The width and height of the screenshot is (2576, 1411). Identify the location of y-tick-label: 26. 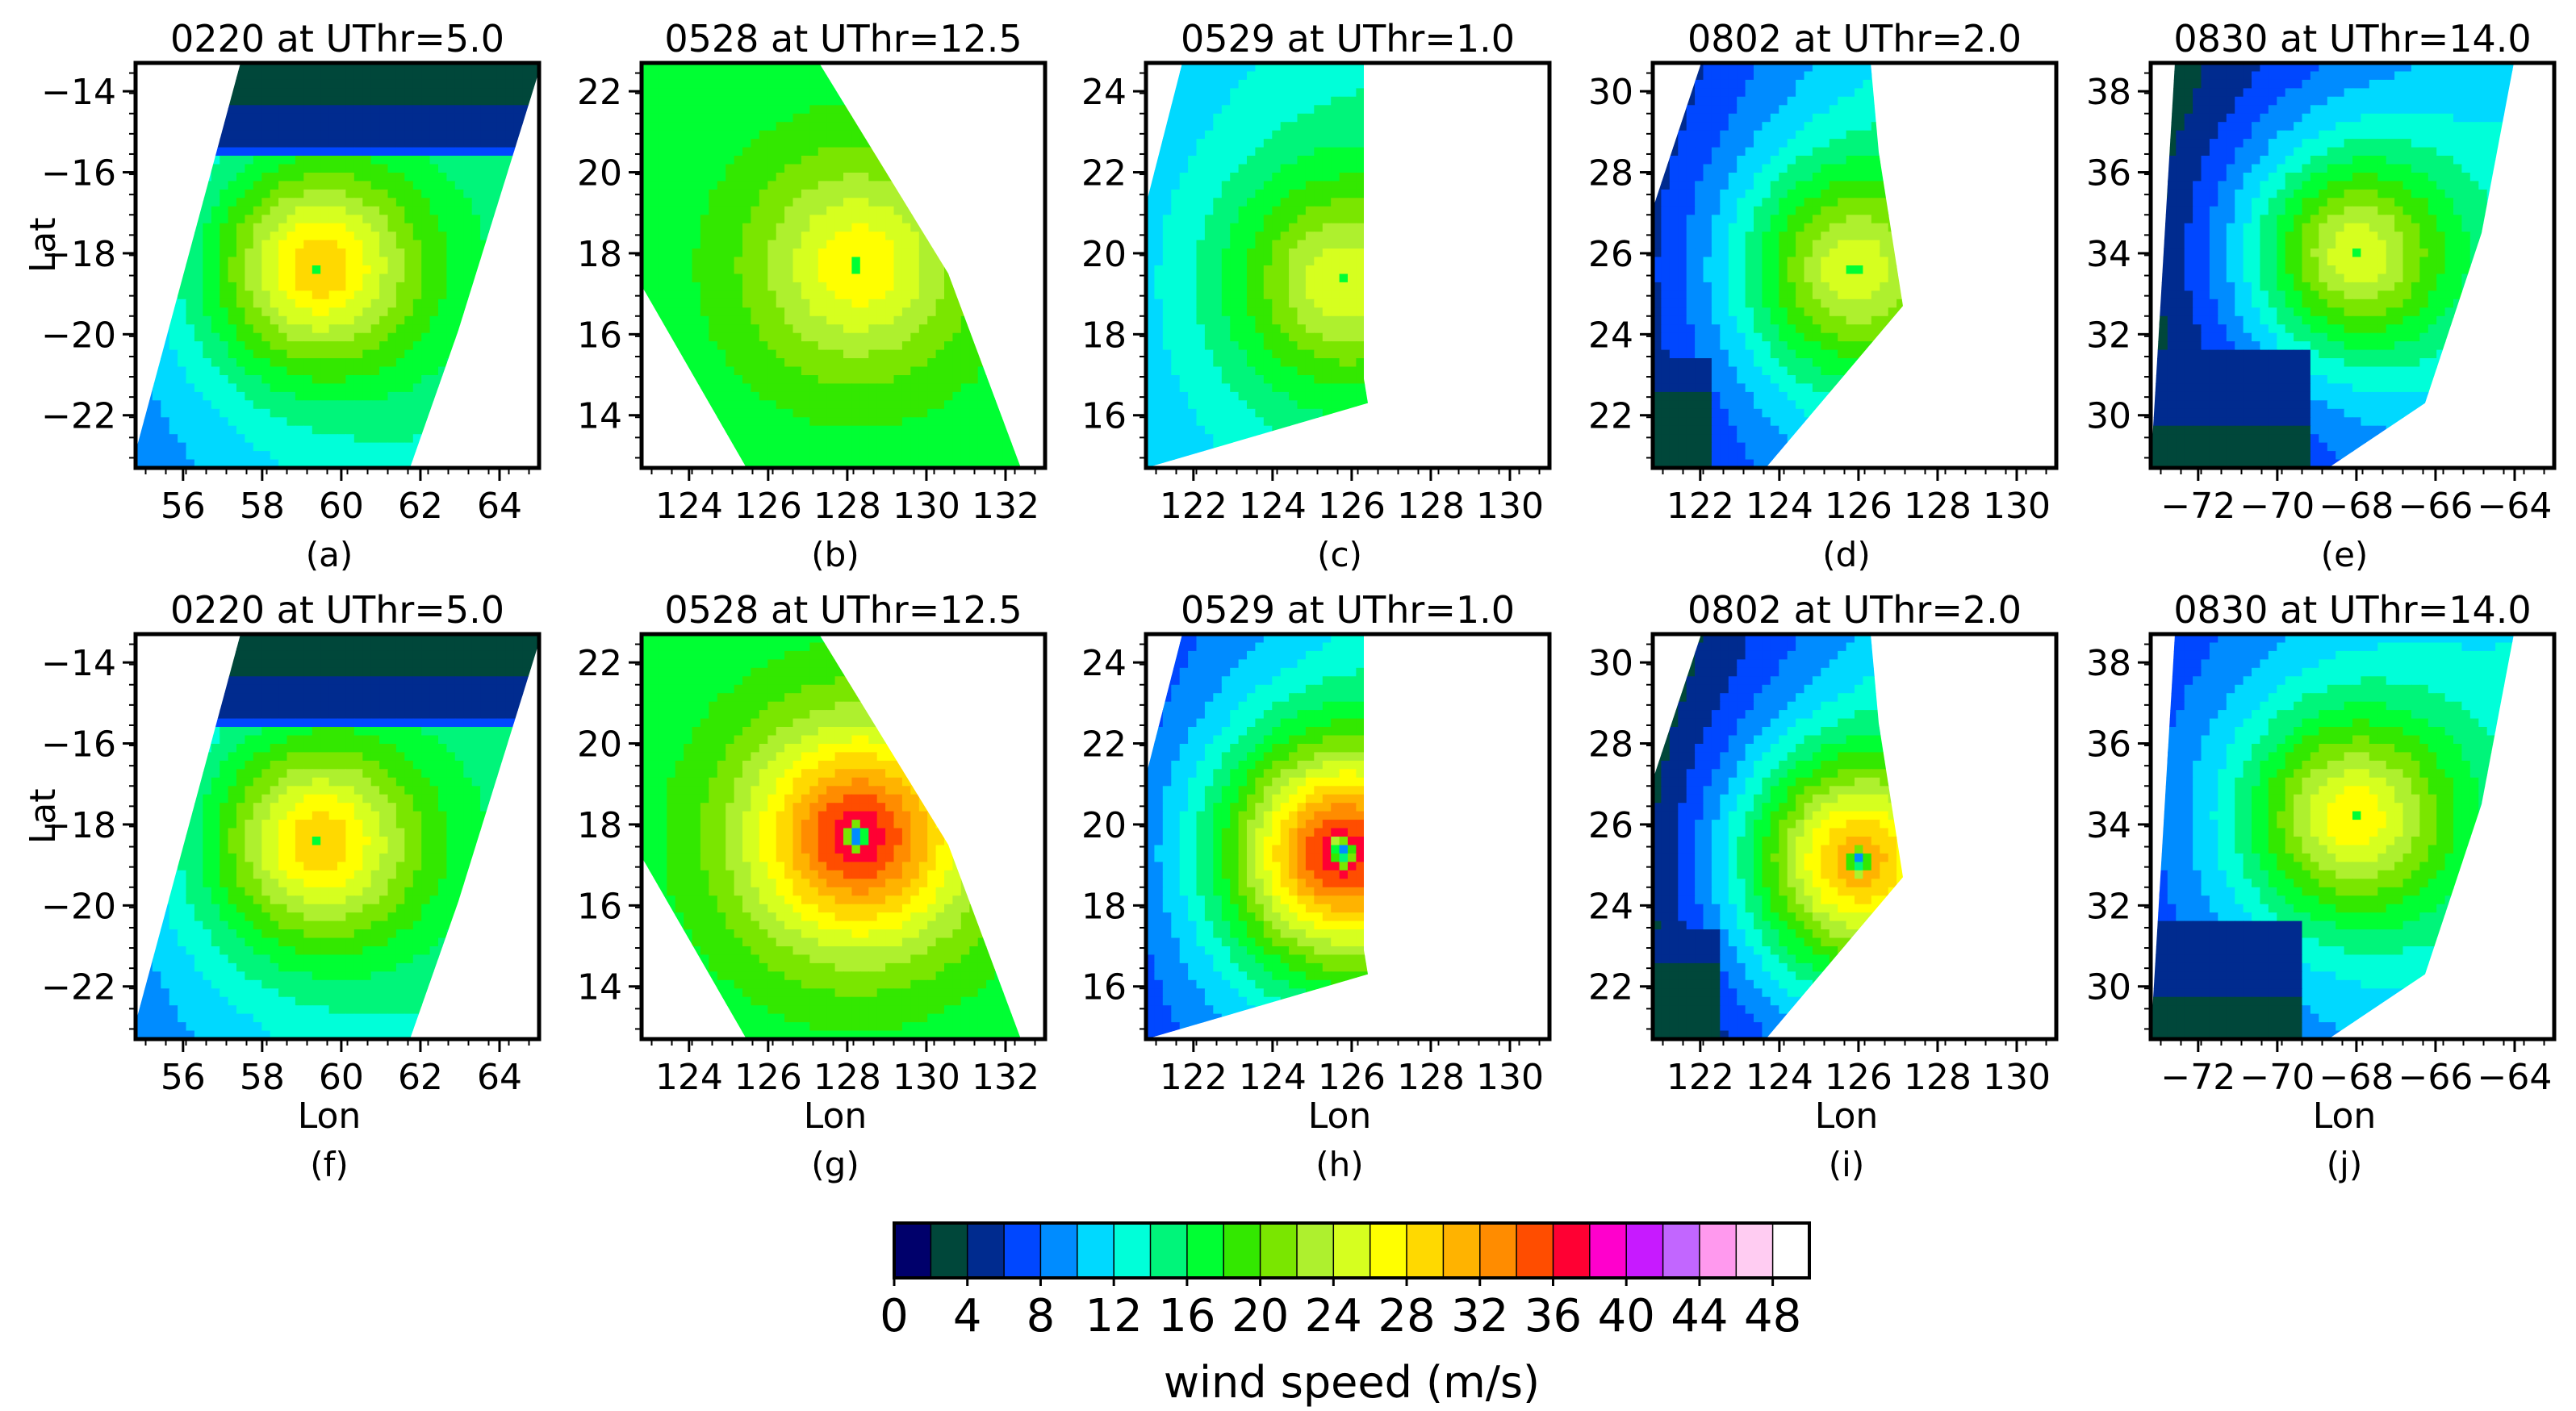
(1610, 254).